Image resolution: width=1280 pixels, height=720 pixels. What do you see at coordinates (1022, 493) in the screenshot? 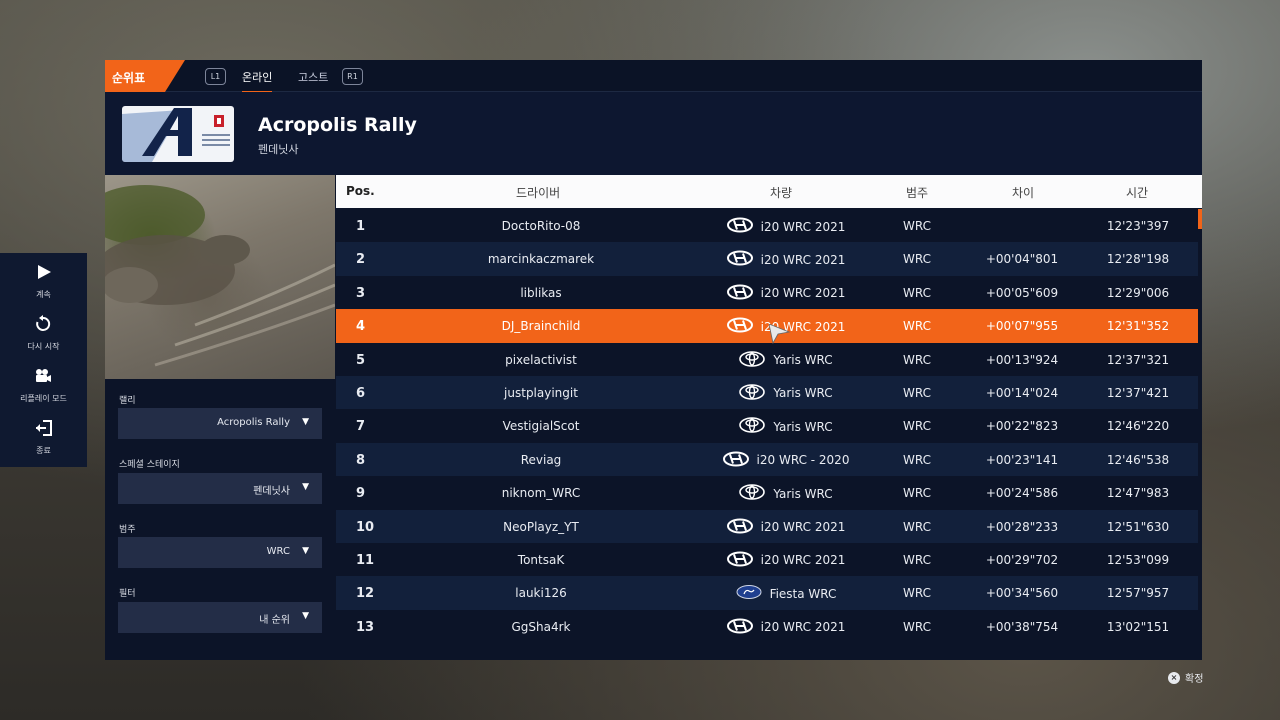
I see `row-gap: +00'24"586` at bounding box center [1022, 493].